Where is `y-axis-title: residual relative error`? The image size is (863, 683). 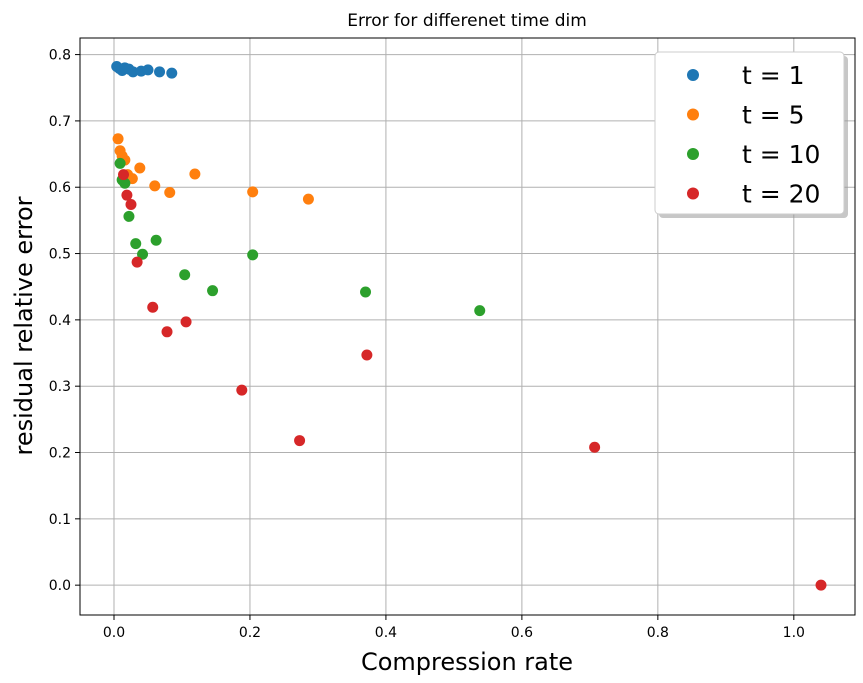 y-axis-title: residual relative error is located at coordinates (24, 325).